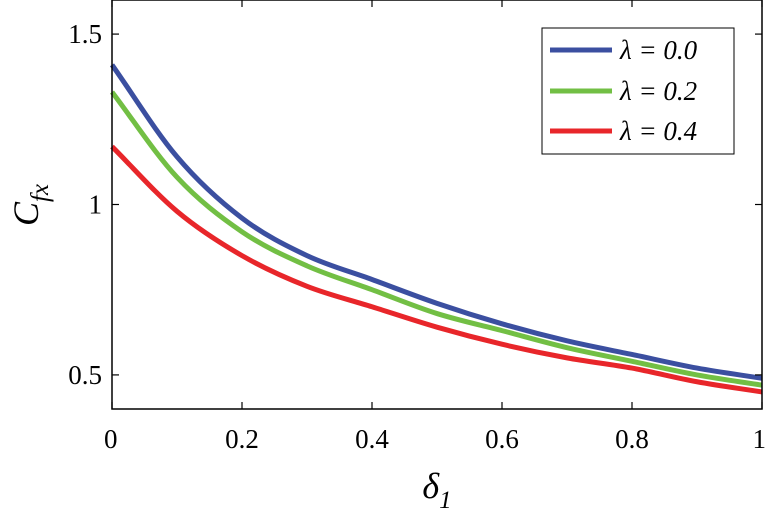 The width and height of the screenshot is (766, 515). I want to click on x-tick-label: 0.6, so click(502, 439).